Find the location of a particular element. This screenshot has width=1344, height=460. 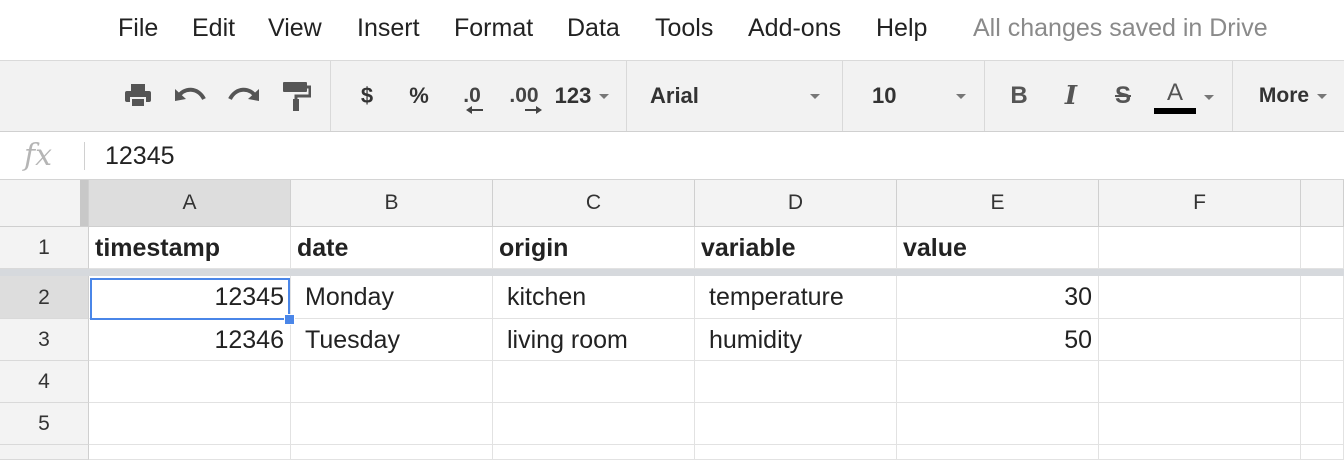

cell-b5 is located at coordinates (392, 424).